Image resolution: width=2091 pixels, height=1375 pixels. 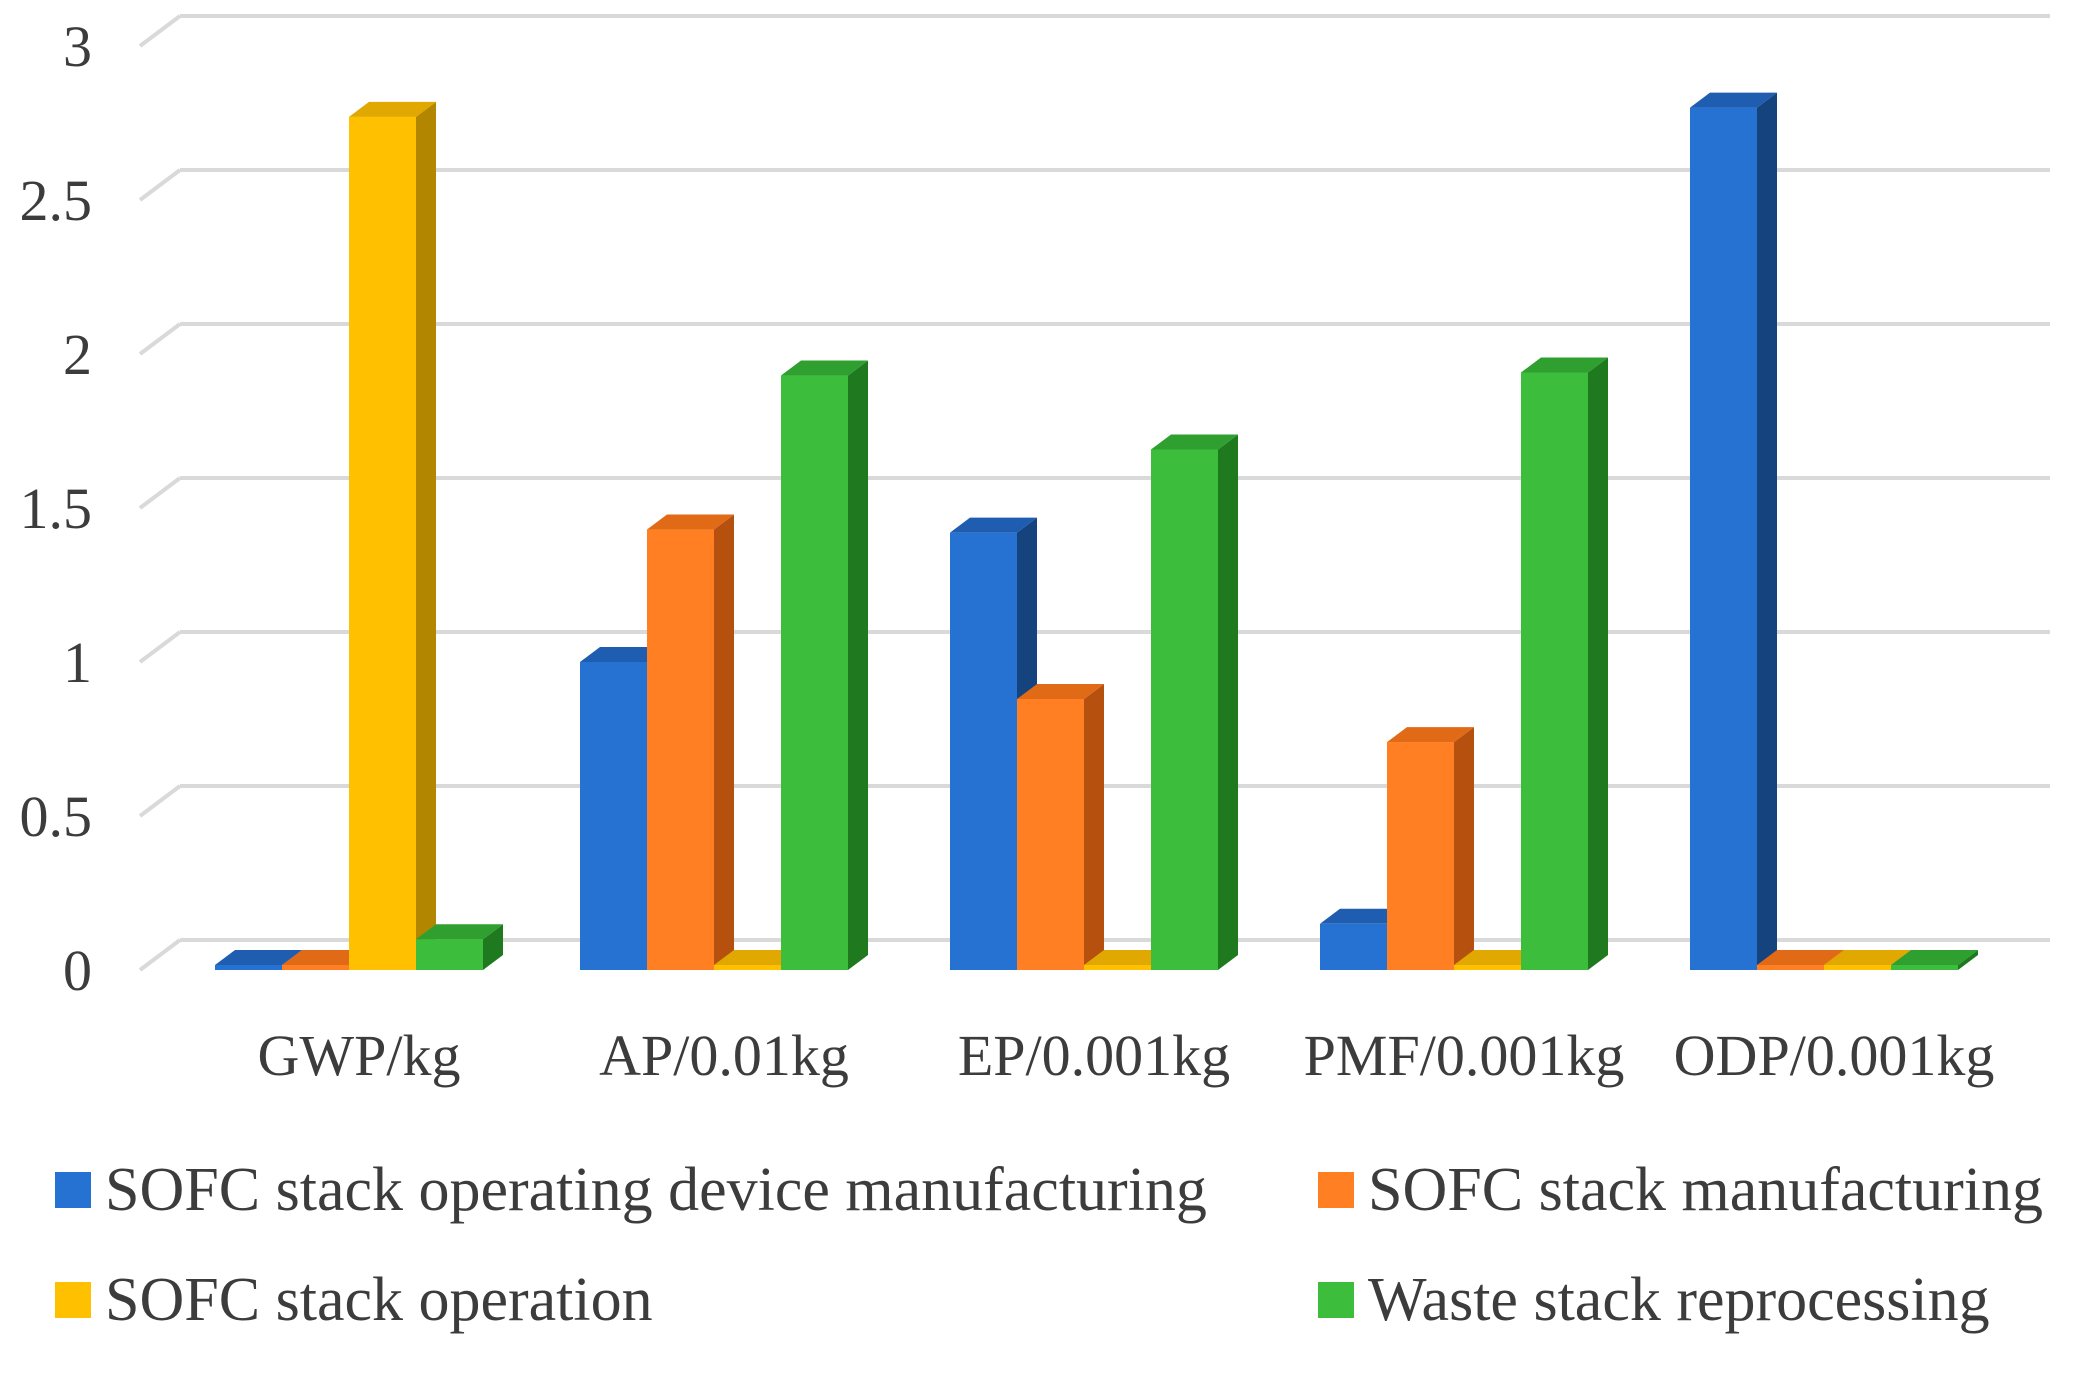 What do you see at coordinates (1679, 1300) in the screenshot?
I see `legend-label: Waste stack reprocessing` at bounding box center [1679, 1300].